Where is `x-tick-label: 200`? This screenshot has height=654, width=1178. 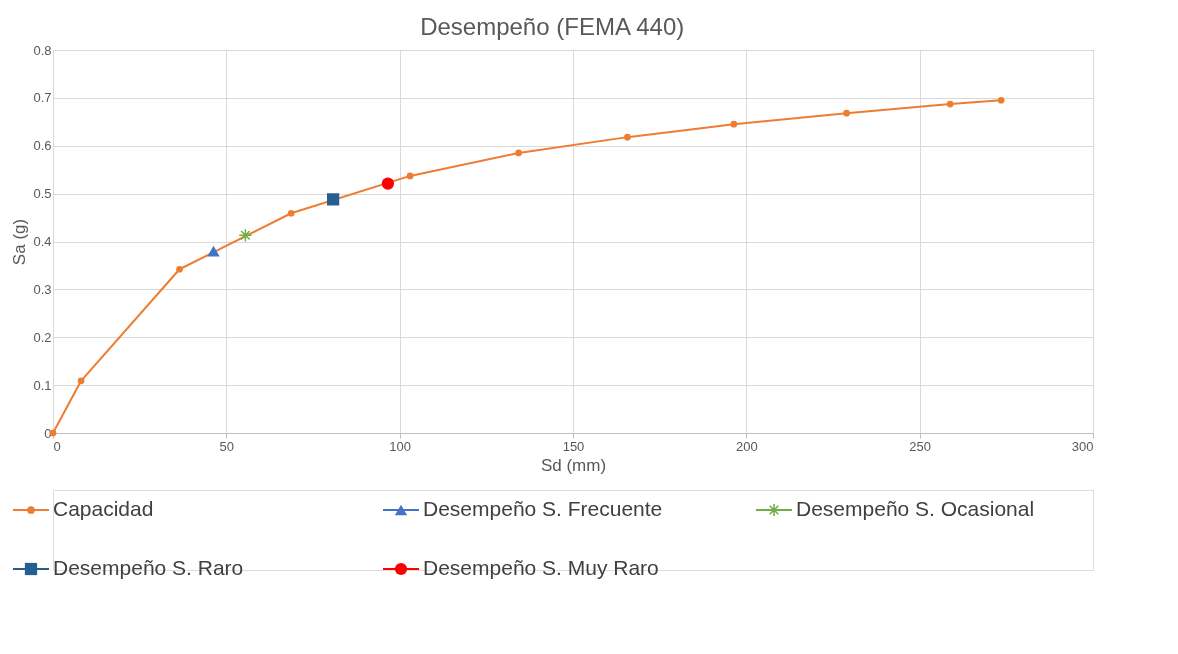 x-tick-label: 200 is located at coordinates (746, 446).